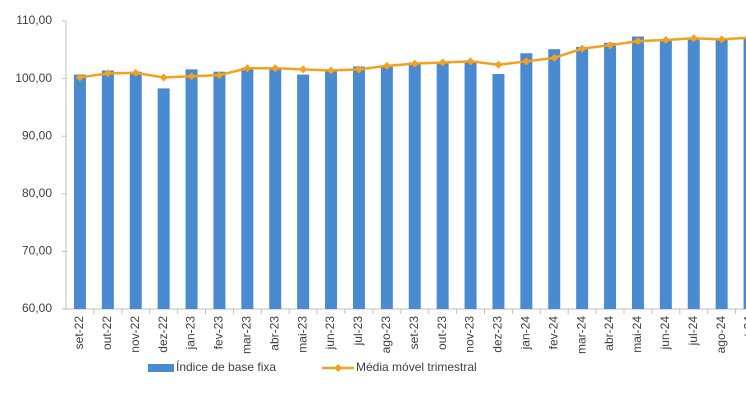  Describe the element at coordinates (226, 366) in the screenshot. I see `legend-label: Índice de base fixa` at that location.